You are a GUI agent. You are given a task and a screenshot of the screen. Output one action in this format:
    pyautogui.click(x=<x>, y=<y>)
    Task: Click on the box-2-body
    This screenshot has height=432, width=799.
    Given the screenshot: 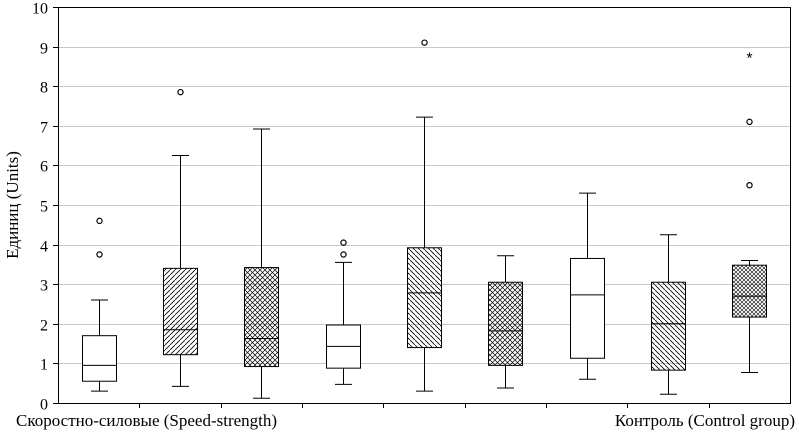 What is the action you would take?
    pyautogui.click(x=180, y=311)
    